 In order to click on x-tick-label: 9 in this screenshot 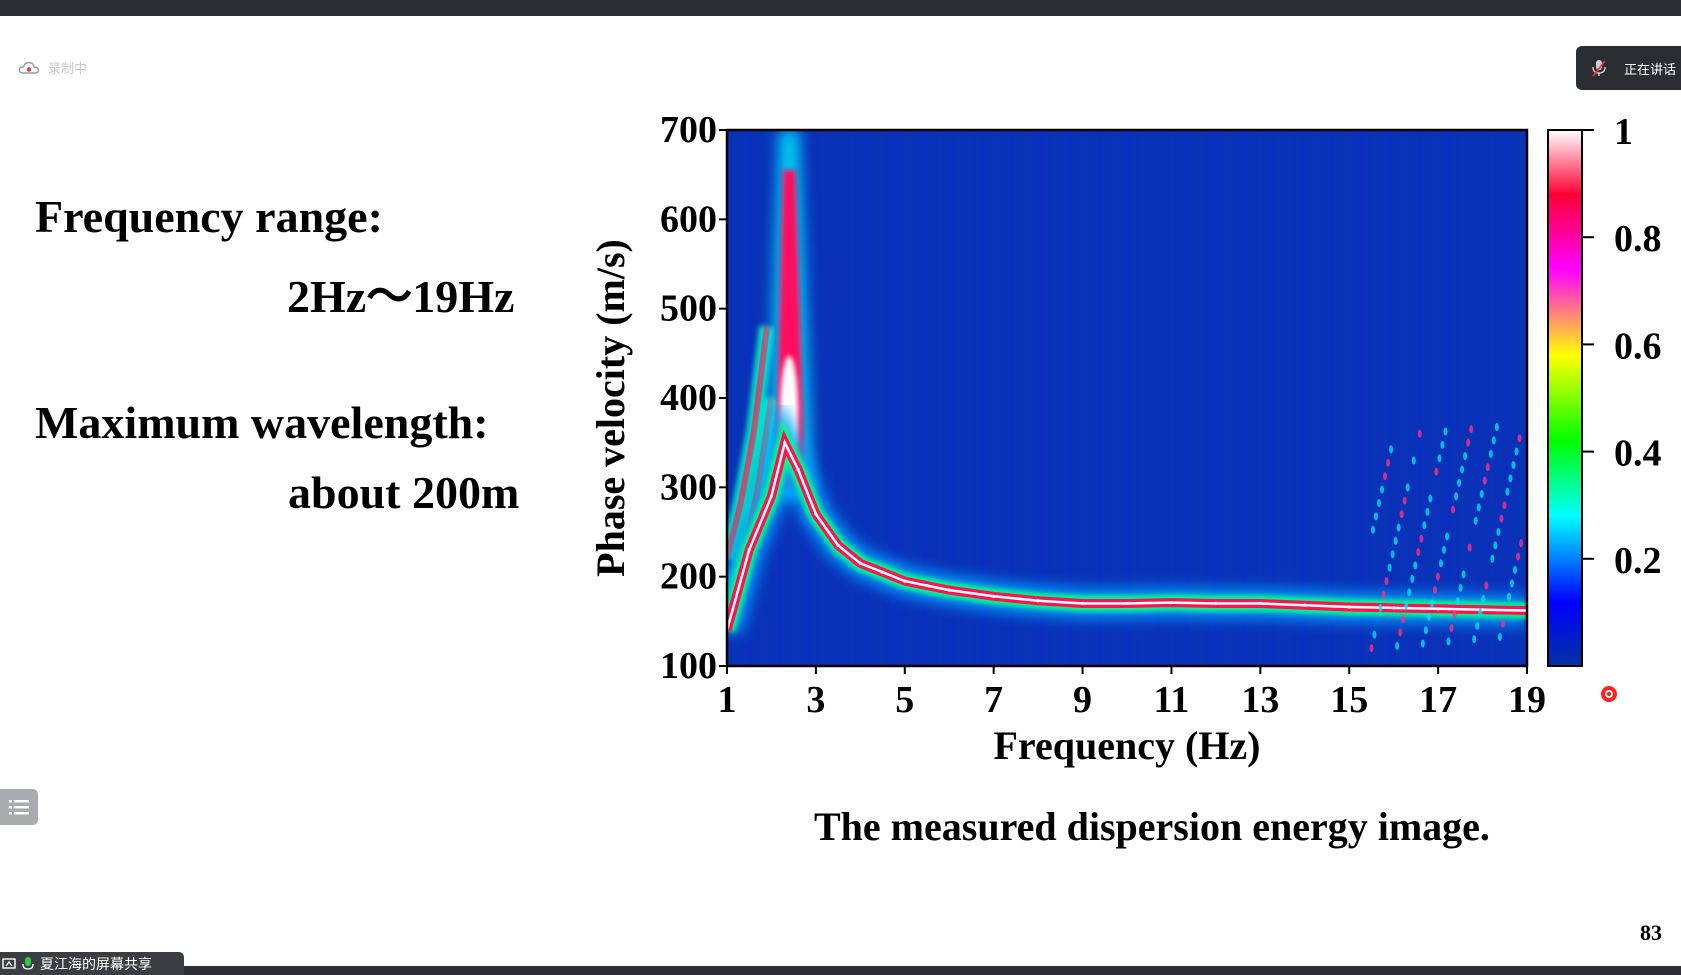, I will do `click(1082, 700)`.